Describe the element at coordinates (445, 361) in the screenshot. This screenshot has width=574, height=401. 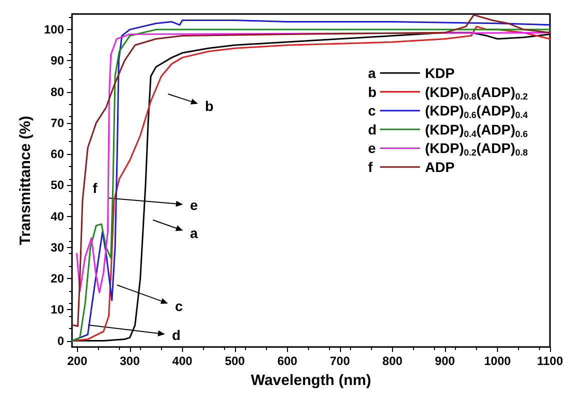
I see `x-tick-label: 900` at that location.